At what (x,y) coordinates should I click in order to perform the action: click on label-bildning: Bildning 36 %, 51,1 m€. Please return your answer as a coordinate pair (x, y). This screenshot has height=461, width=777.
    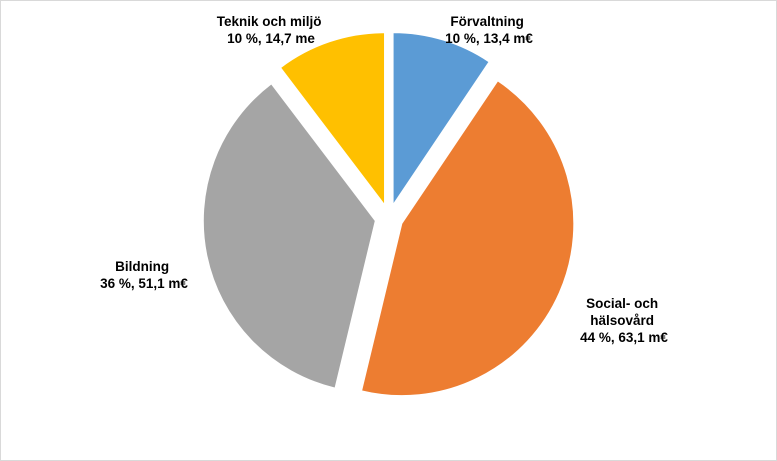
    Looking at the image, I should click on (144, 275).